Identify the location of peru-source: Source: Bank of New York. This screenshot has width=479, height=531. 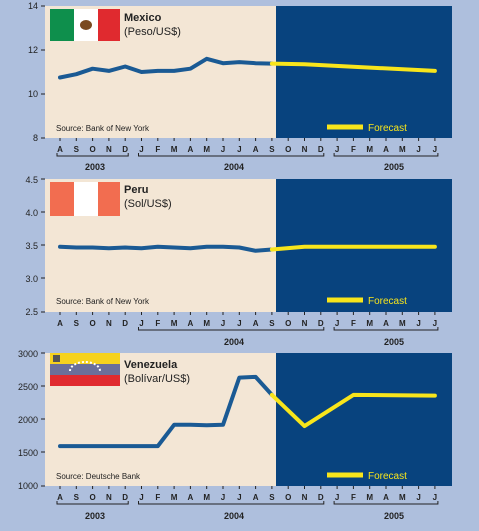
(103, 301).